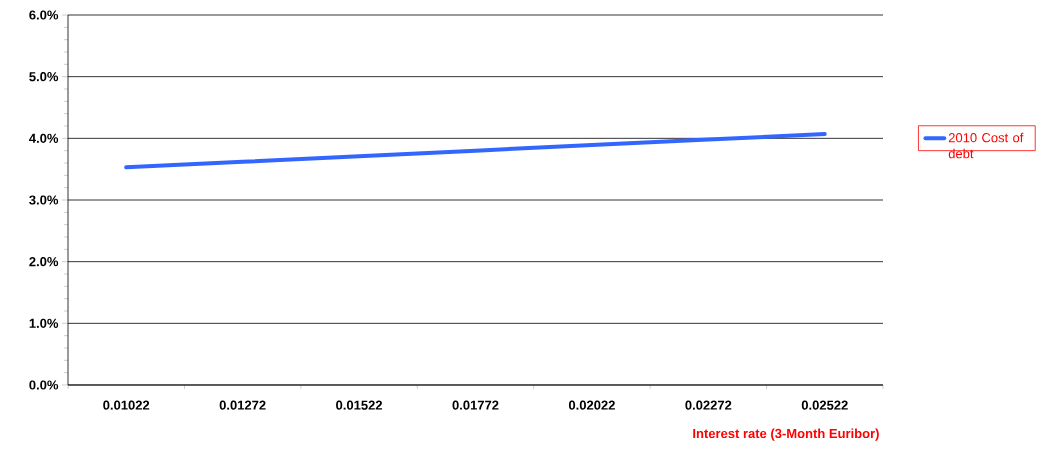  What do you see at coordinates (475, 151) in the screenshot?
I see `line-series` at bounding box center [475, 151].